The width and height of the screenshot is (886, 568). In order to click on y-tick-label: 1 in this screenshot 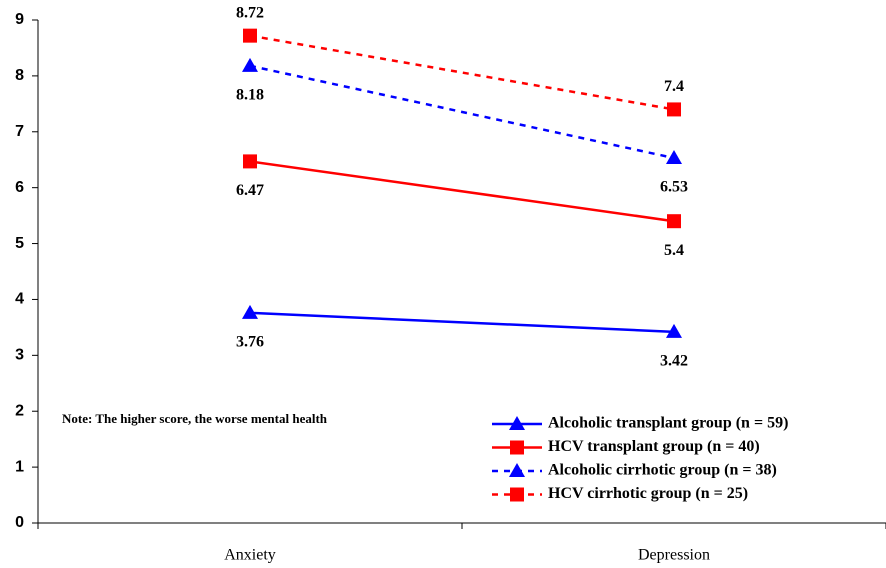, I will do `click(19, 466)`.